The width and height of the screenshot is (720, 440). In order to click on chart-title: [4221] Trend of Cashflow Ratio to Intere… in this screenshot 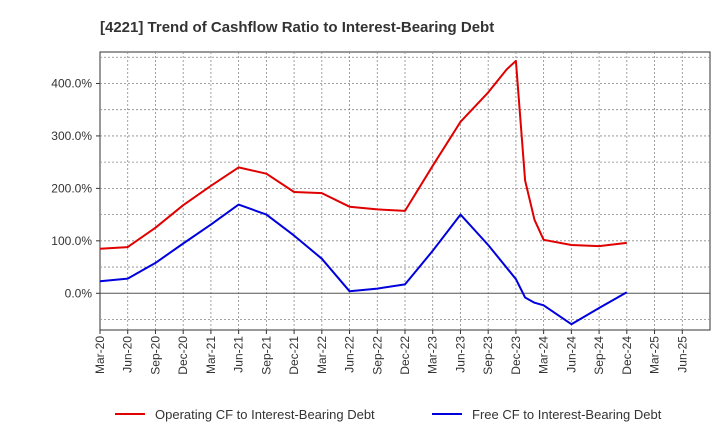, I will do `click(297, 27)`.